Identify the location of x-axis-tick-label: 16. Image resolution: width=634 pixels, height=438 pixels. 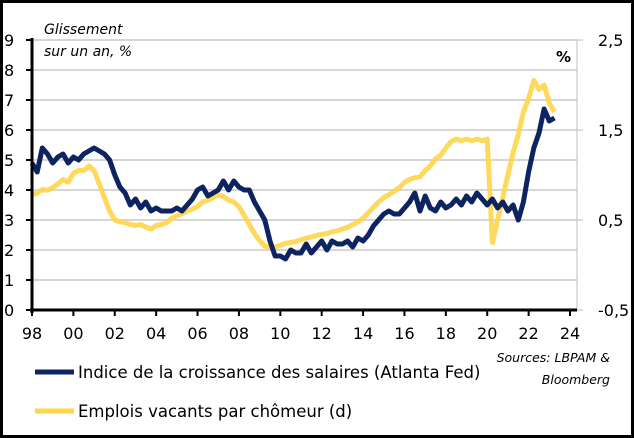
(404, 333).